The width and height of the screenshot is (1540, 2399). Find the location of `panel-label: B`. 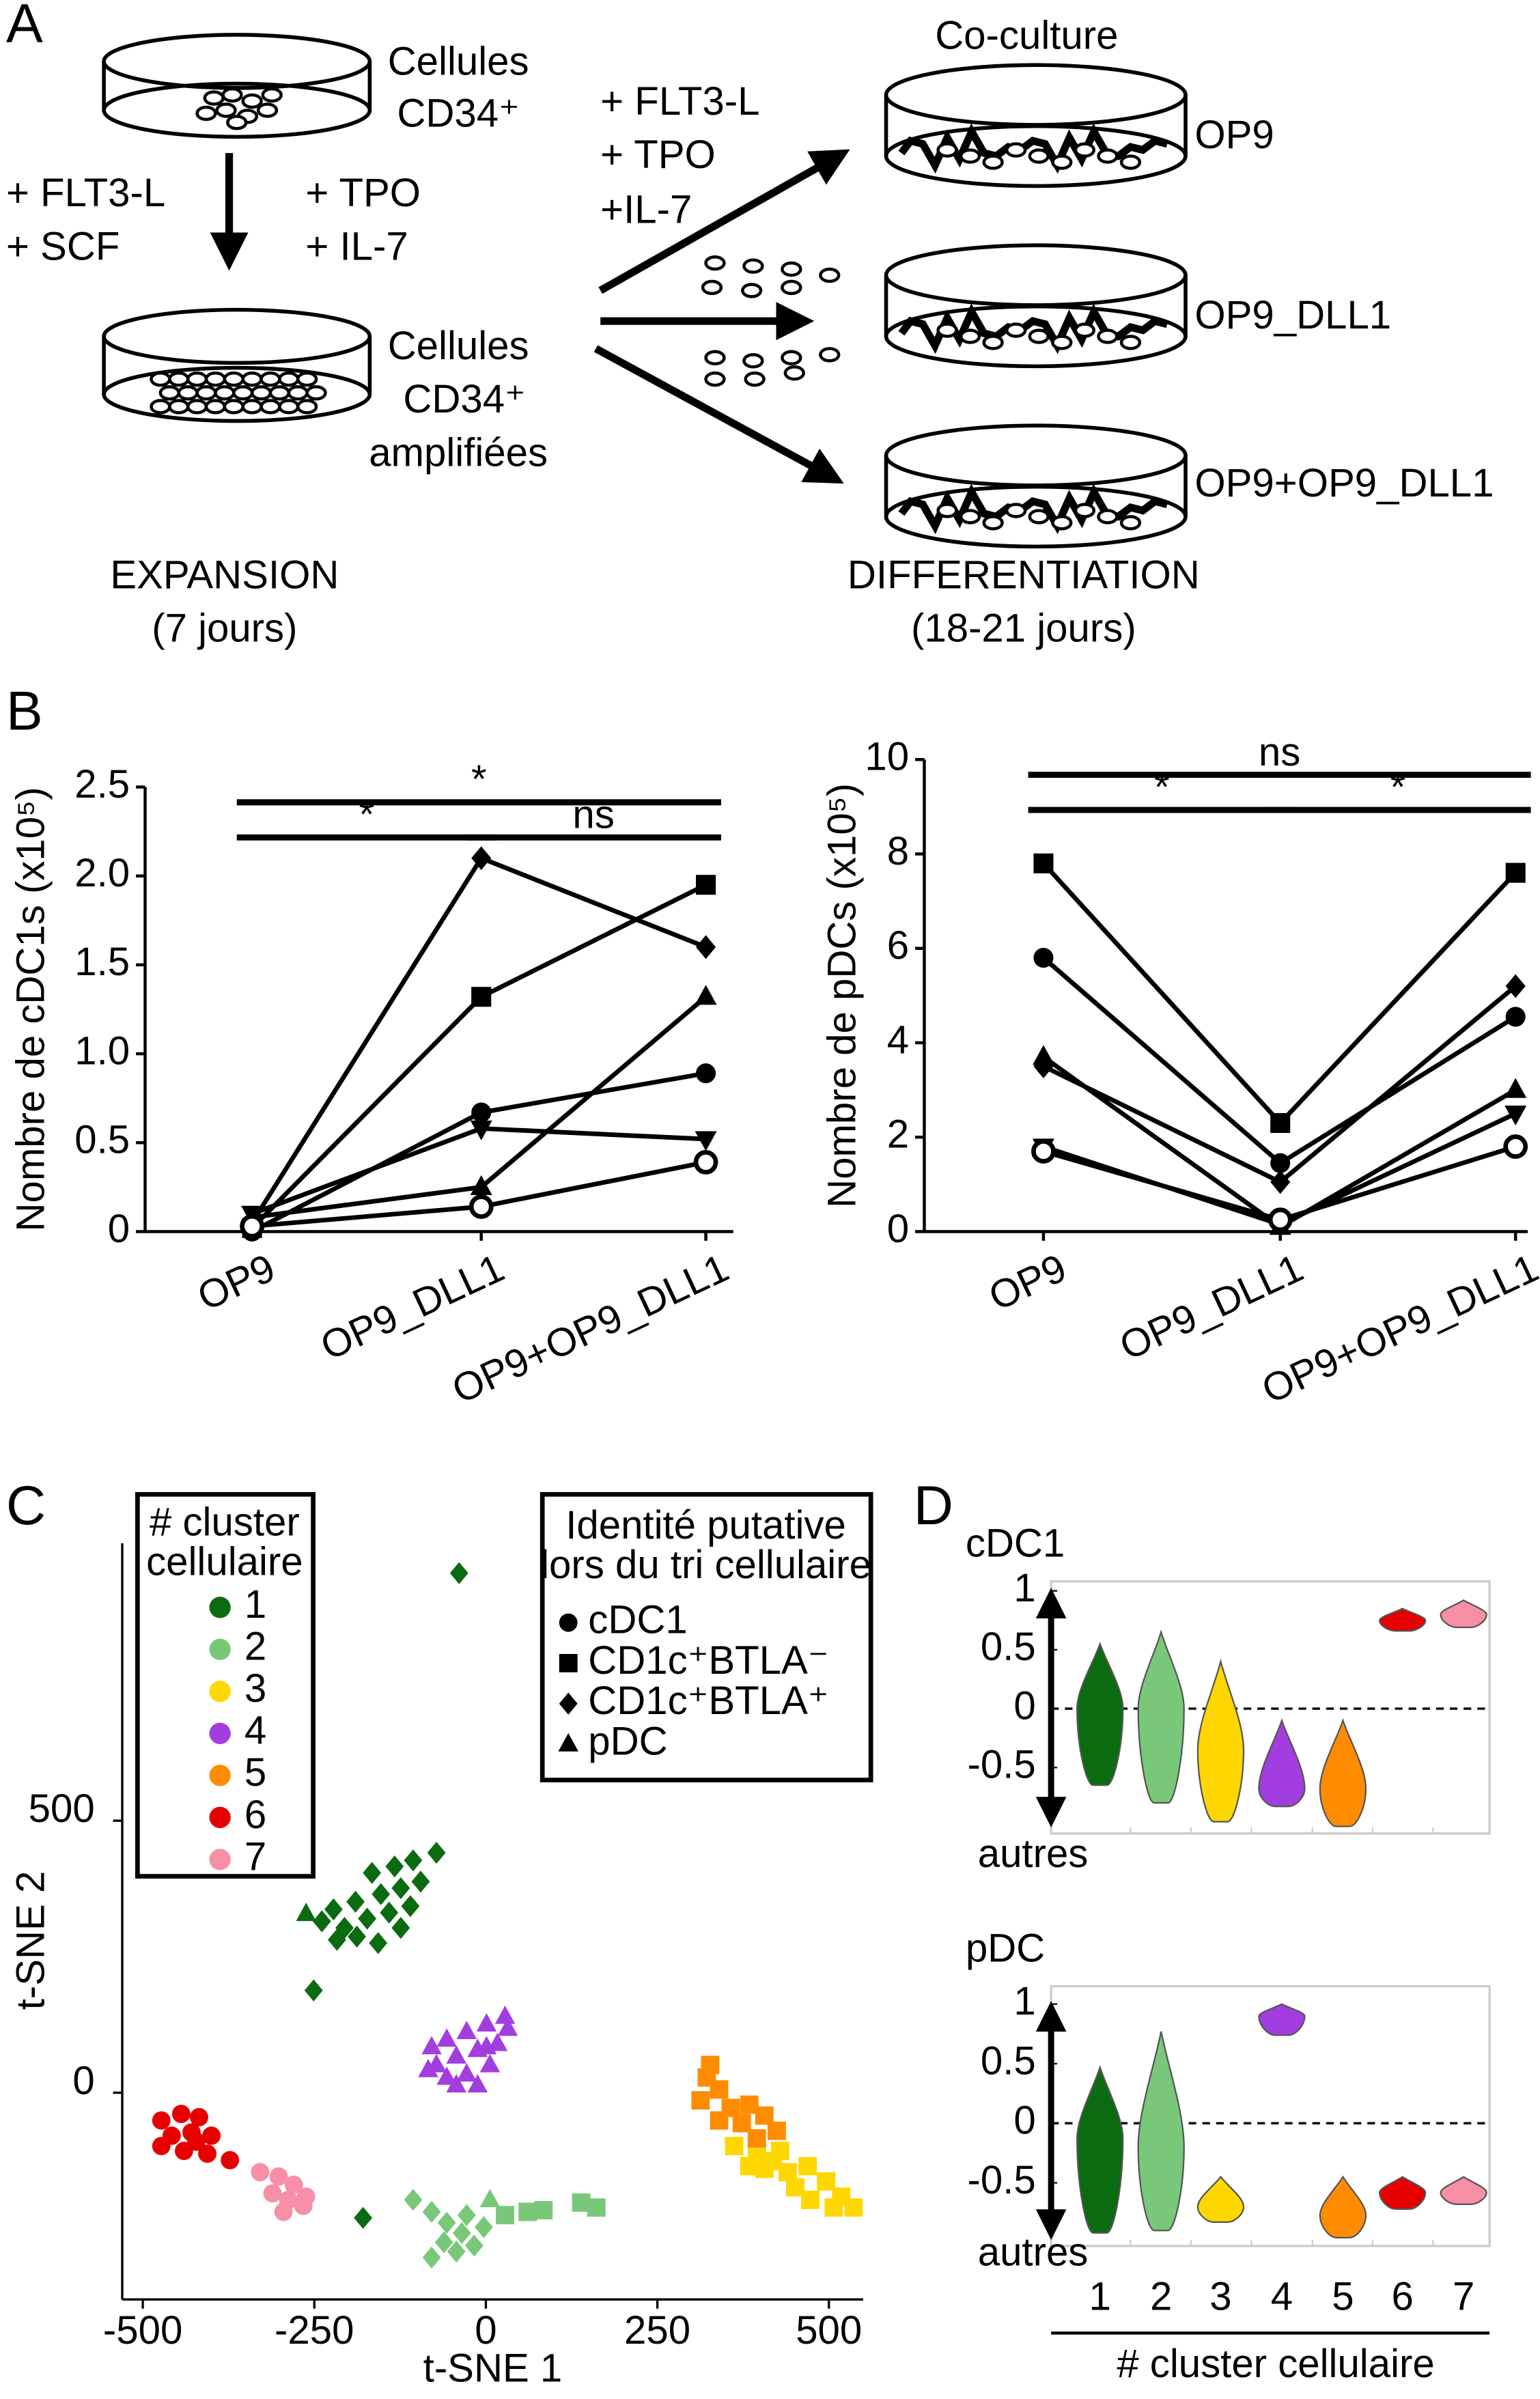

panel-label: B is located at coordinates (25, 711).